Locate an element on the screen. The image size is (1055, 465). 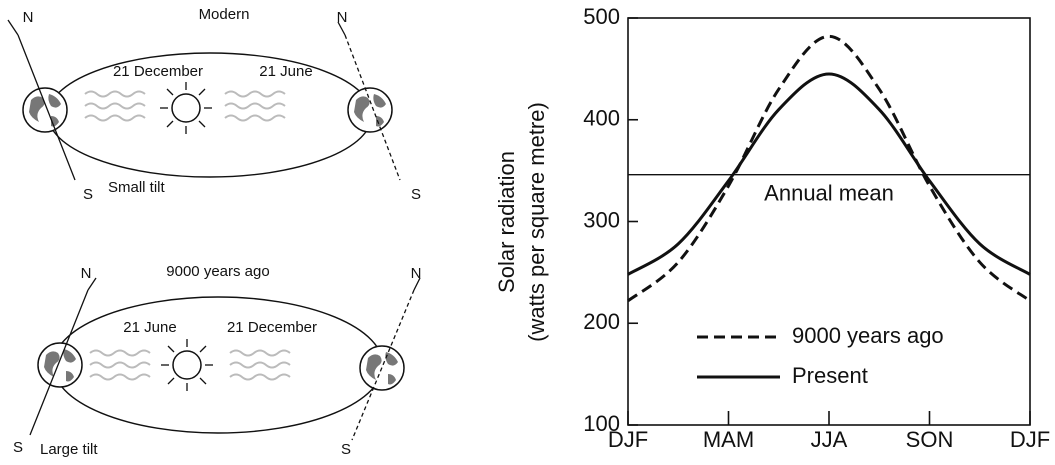
legend-label: 9000 years ago is located at coordinates (868, 335).